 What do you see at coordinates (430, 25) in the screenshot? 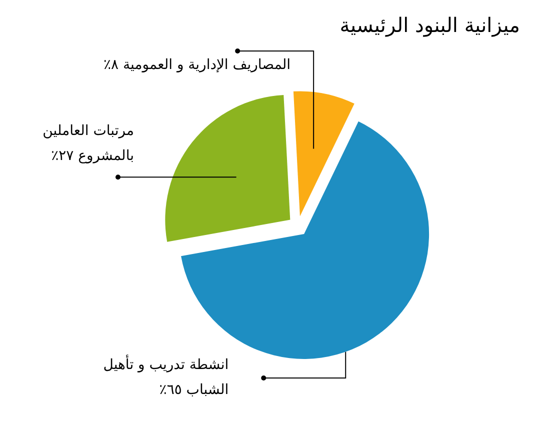
I see `title: ميزانية البنود الرئيسية` at bounding box center [430, 25].